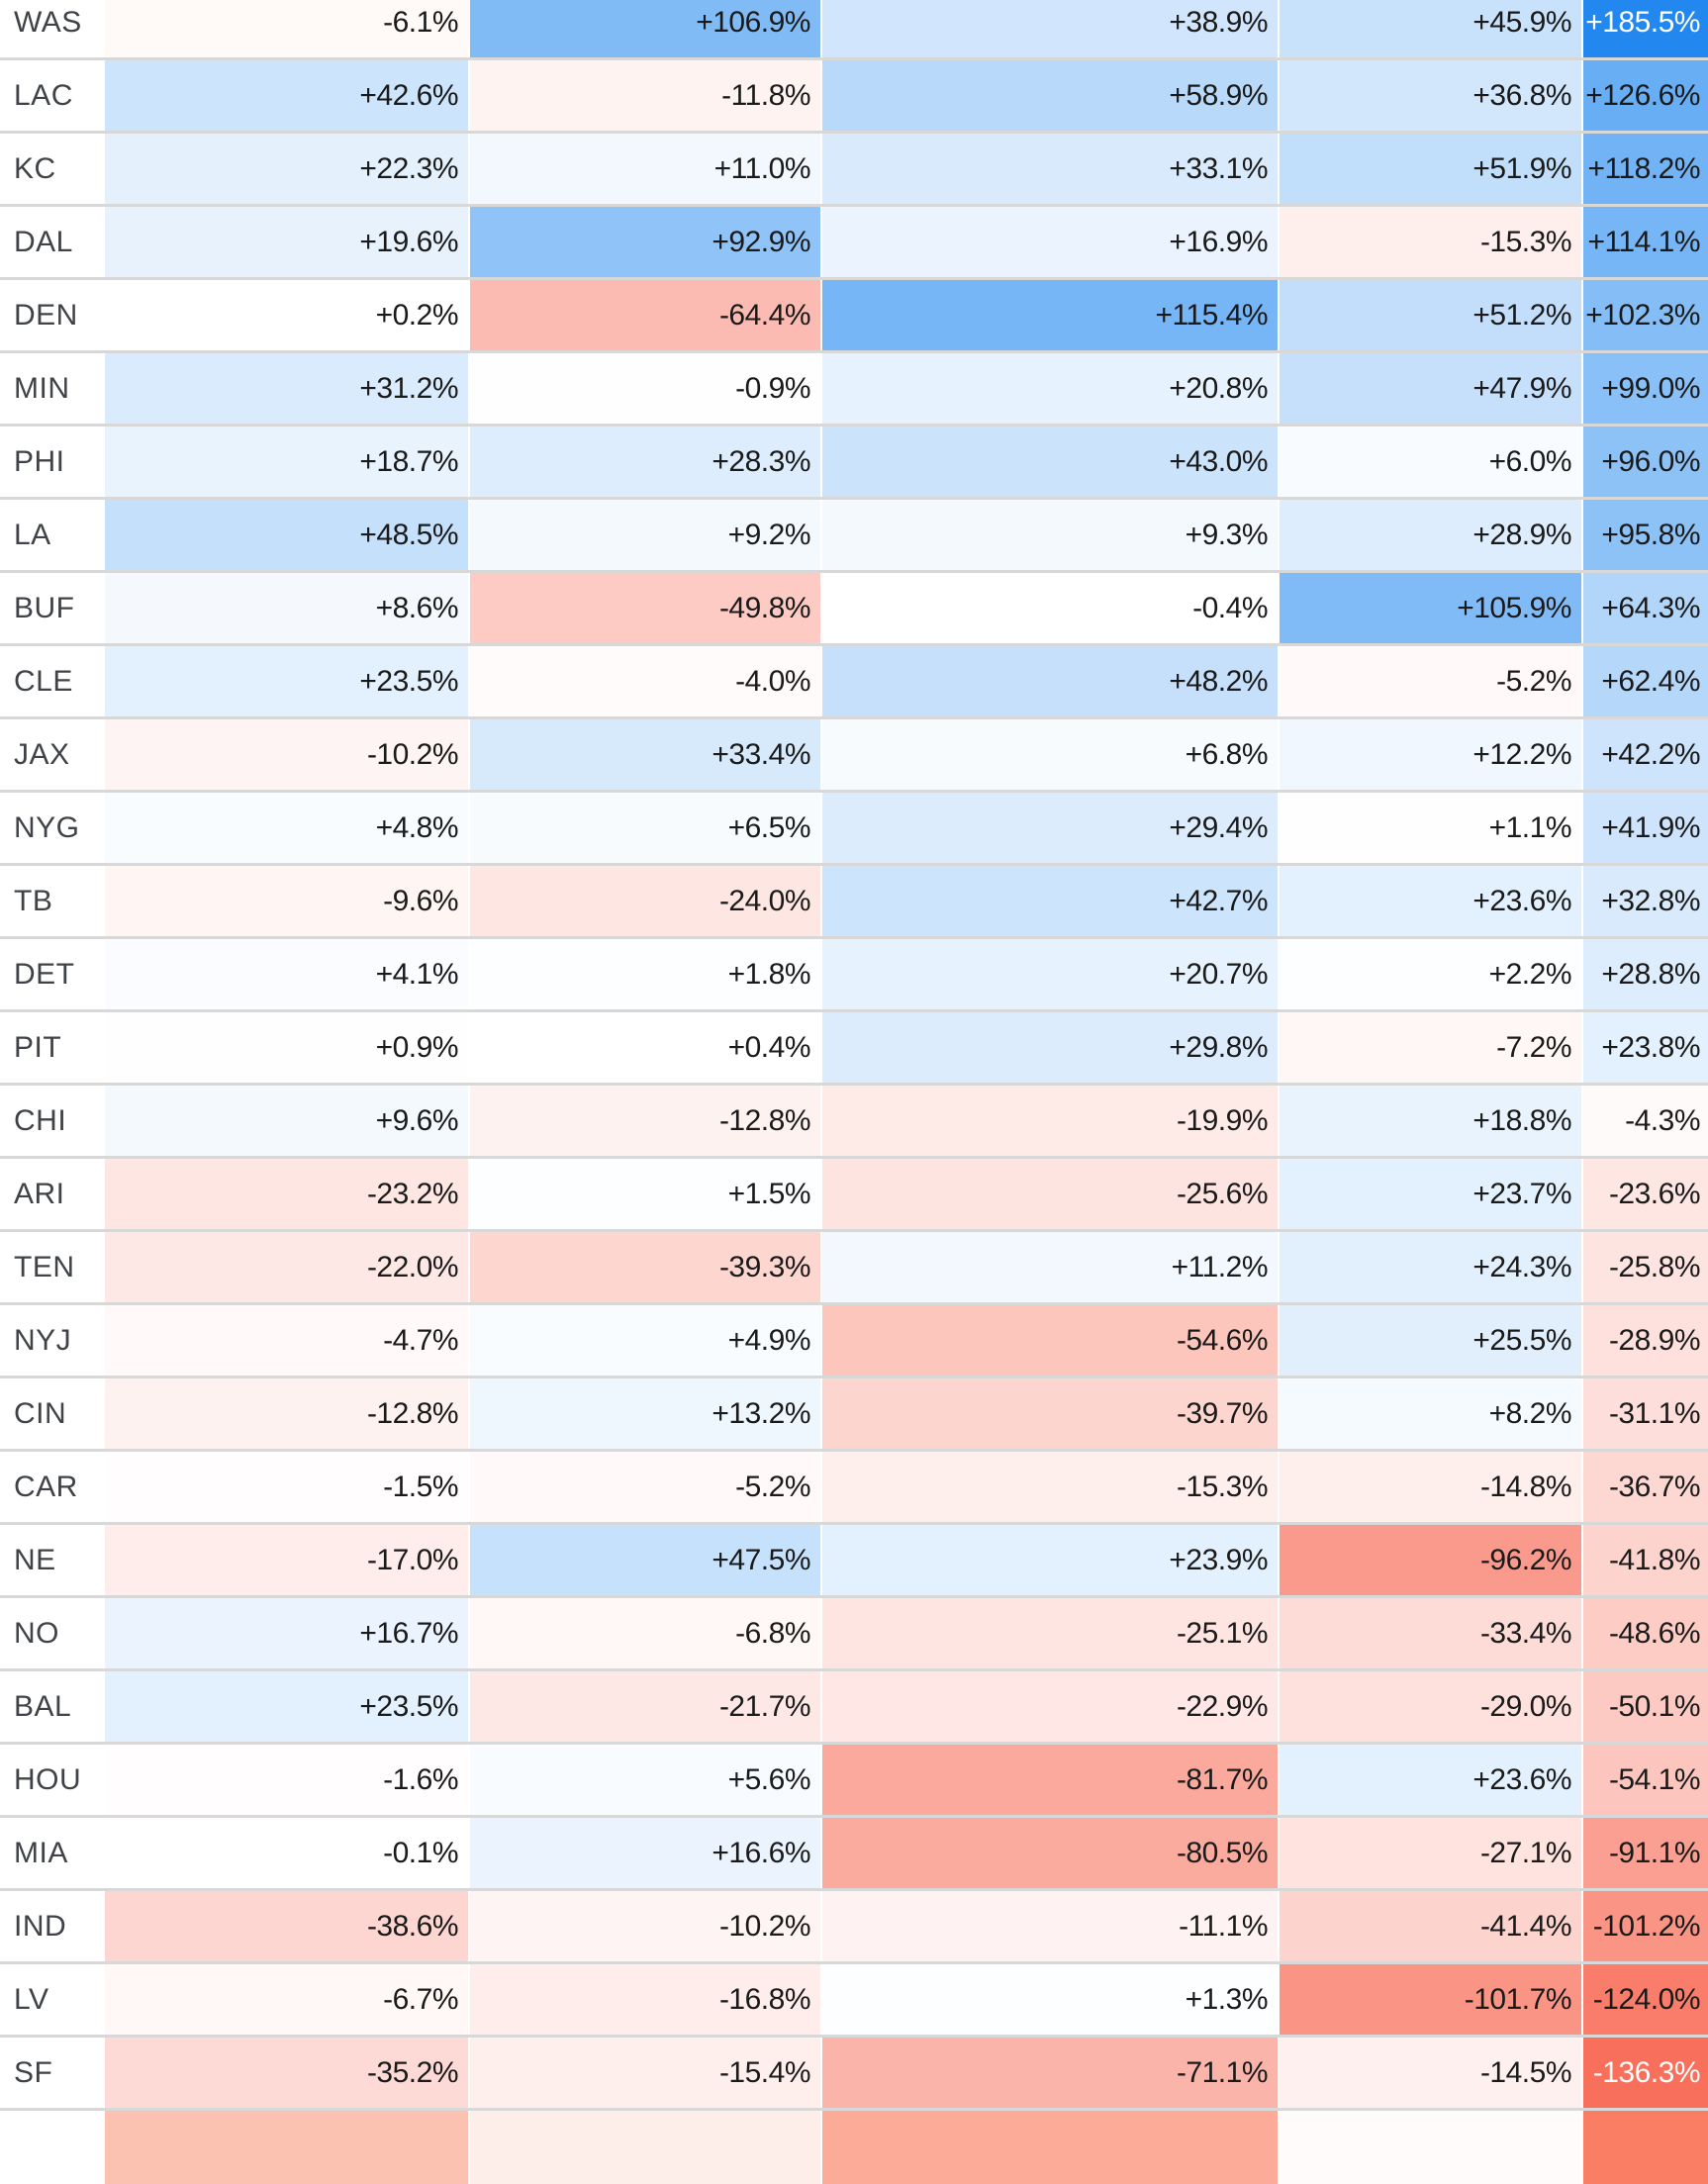 This screenshot has height=2184, width=1708. Describe the element at coordinates (1644, 1121) in the screenshot. I see `value-cell-5: -4.3%` at that location.